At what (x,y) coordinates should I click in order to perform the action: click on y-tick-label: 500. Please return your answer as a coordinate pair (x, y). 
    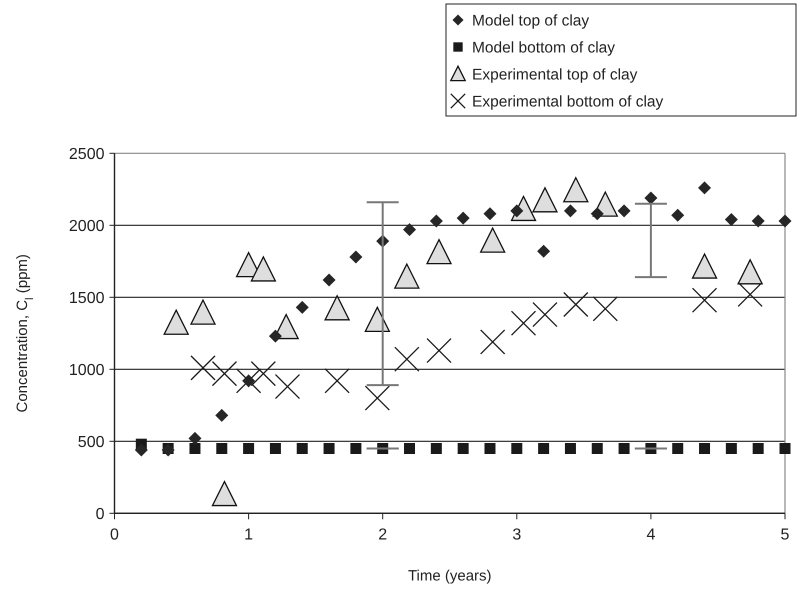
    Looking at the image, I should click on (91, 442).